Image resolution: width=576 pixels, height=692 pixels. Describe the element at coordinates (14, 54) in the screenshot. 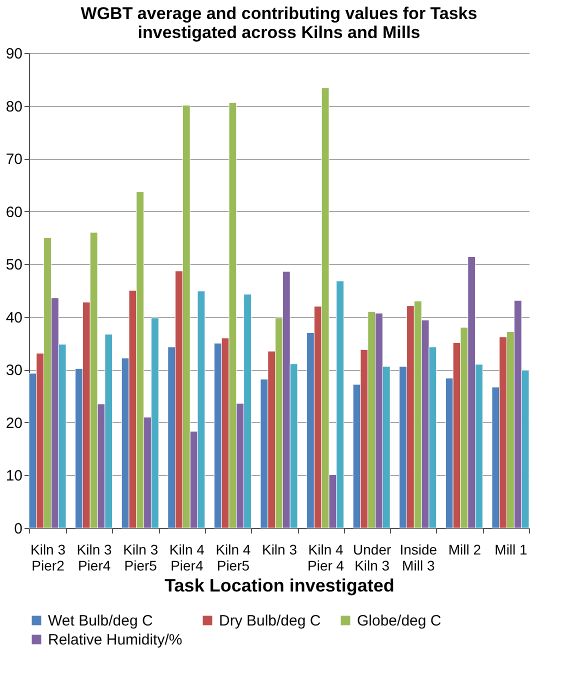

I see `y-tick-label: 90` at that location.